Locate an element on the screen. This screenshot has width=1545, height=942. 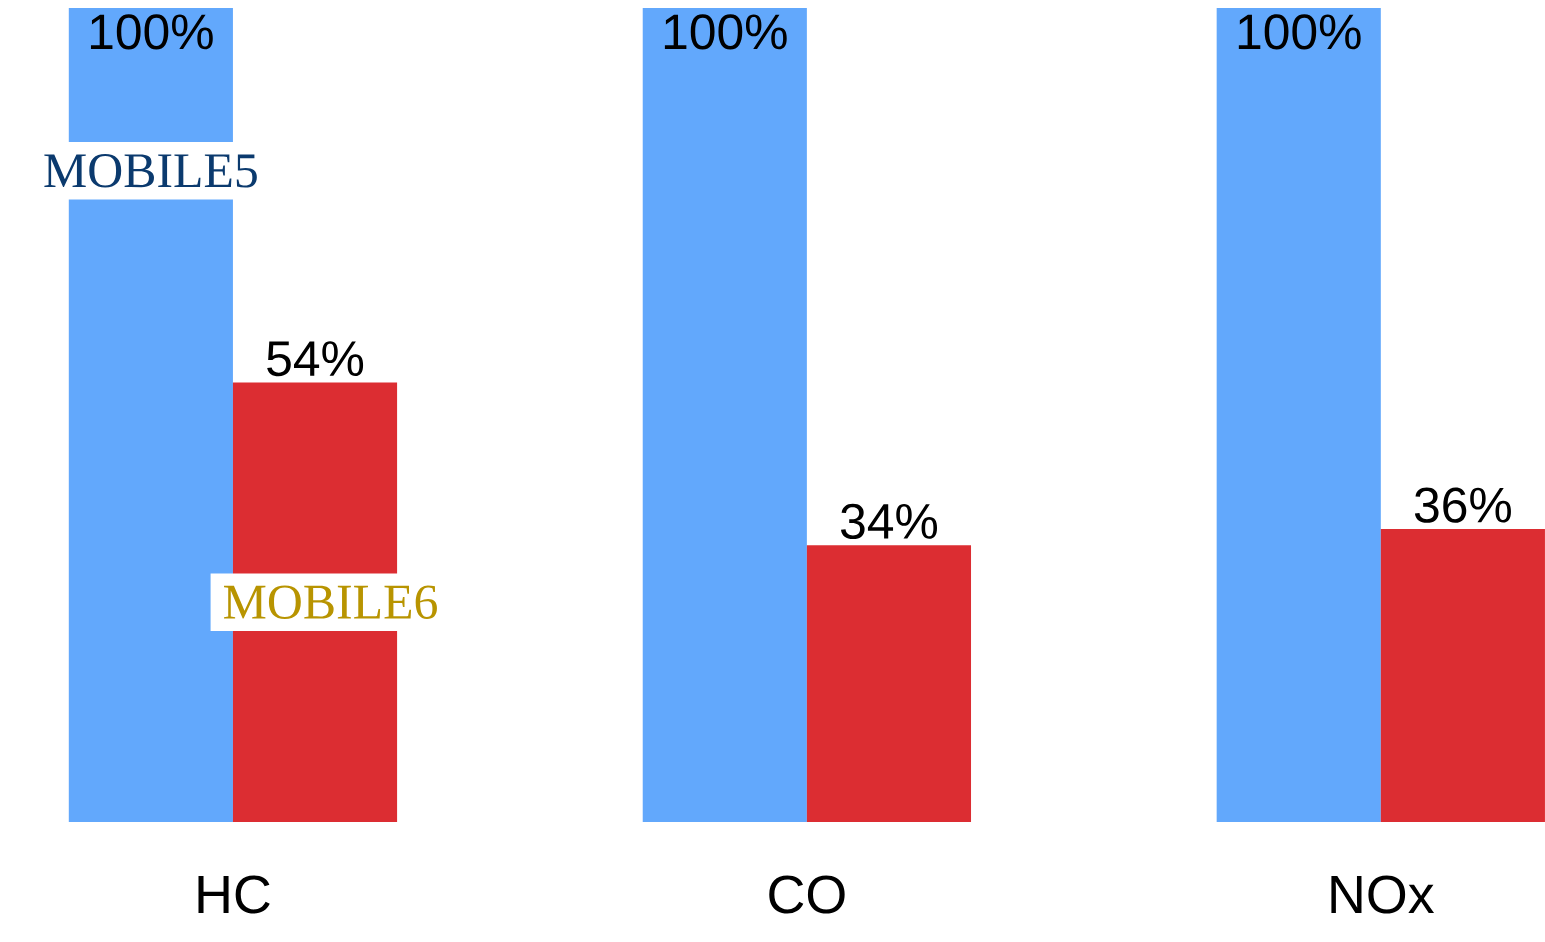
series-label: MOBILE5 is located at coordinates (150, 171).